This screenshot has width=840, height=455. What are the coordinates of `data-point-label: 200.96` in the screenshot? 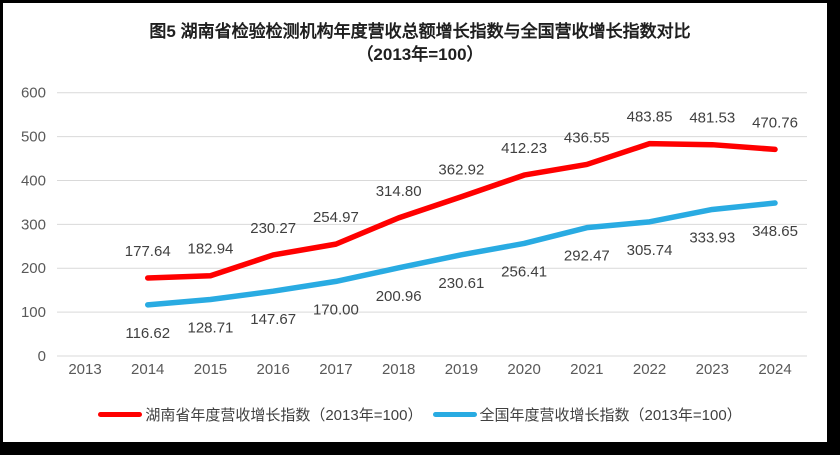 It's located at (399, 296).